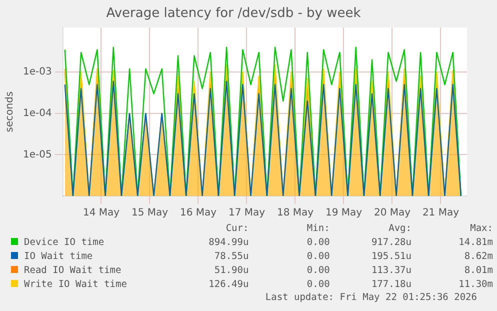 Image resolution: width=497 pixels, height=311 pixels. Describe the element at coordinates (229, 285) in the screenshot. I see `text: 126.49u` at that location.